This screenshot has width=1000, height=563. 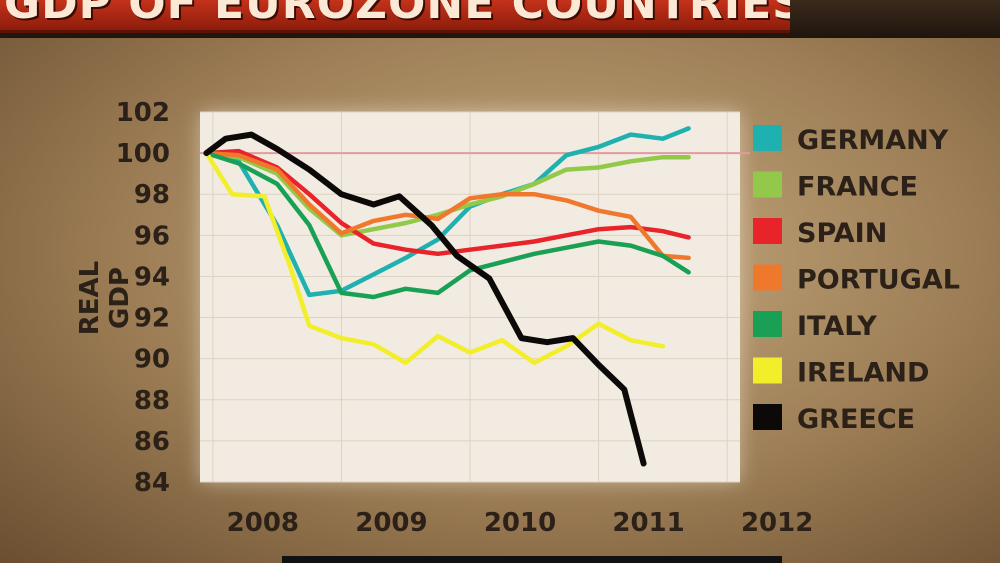 What do you see at coordinates (842, 233) in the screenshot?
I see `legend-label-spain: SPAIN` at bounding box center [842, 233].